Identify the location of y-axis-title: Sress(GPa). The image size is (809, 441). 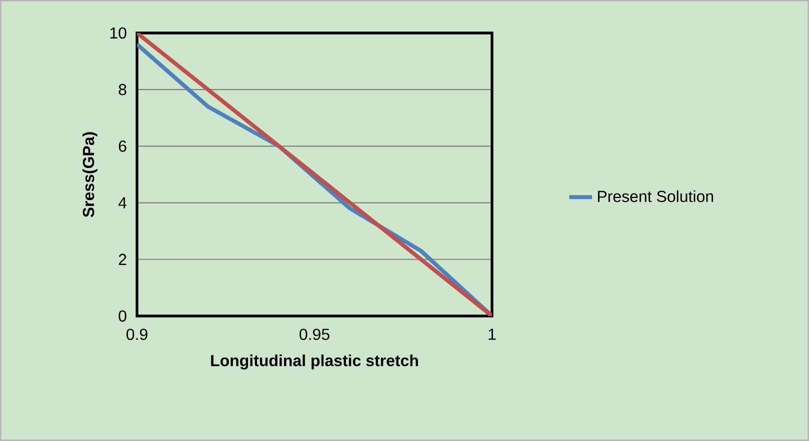
(90, 175).